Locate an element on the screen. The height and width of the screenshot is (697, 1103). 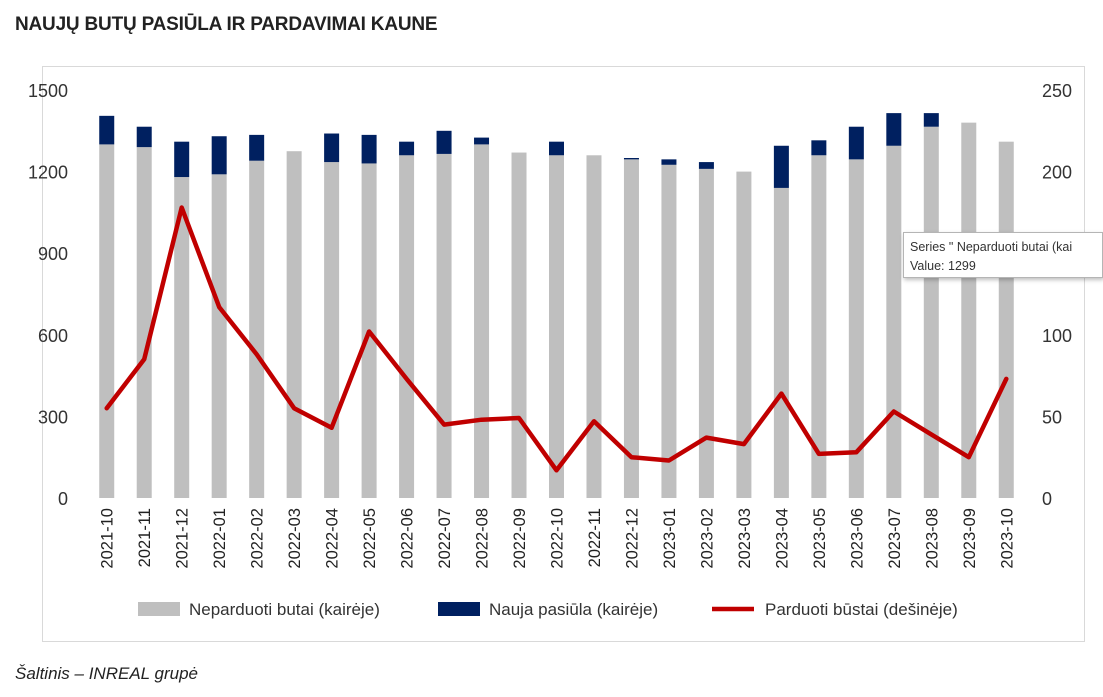
x-tick-label: 2022-08 is located at coordinates (483, 538).